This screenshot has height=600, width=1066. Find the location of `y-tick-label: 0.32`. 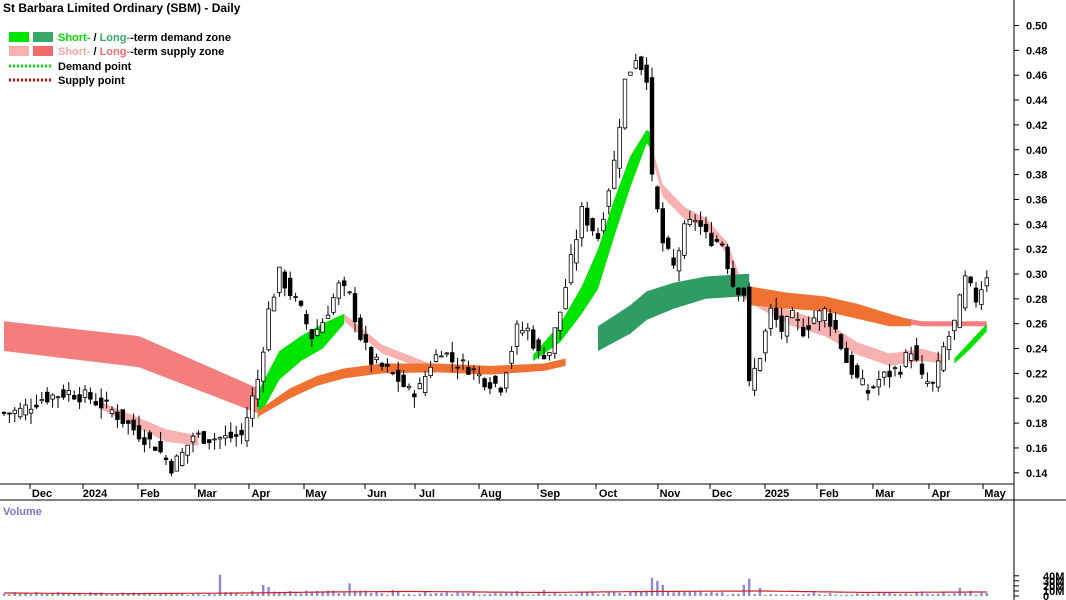

y-tick-label: 0.32 is located at coordinates (1036, 250).